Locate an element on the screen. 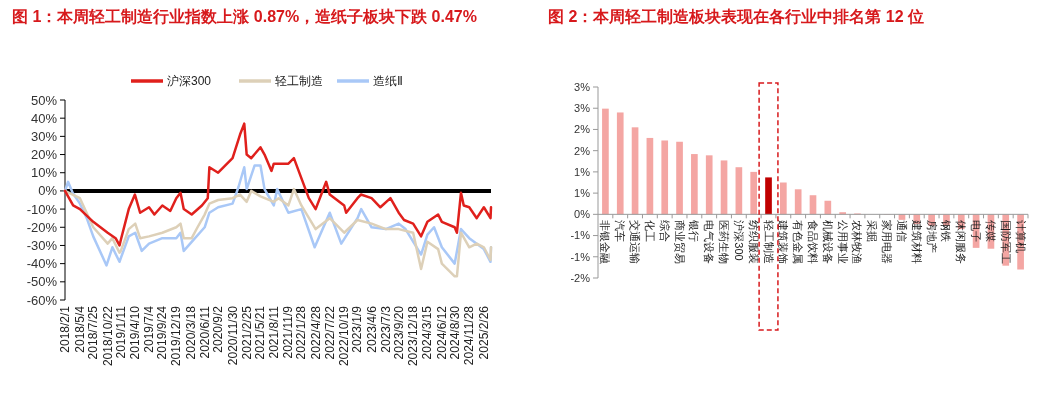  x-tick-label: 2022/4/28 is located at coordinates (315, 332).